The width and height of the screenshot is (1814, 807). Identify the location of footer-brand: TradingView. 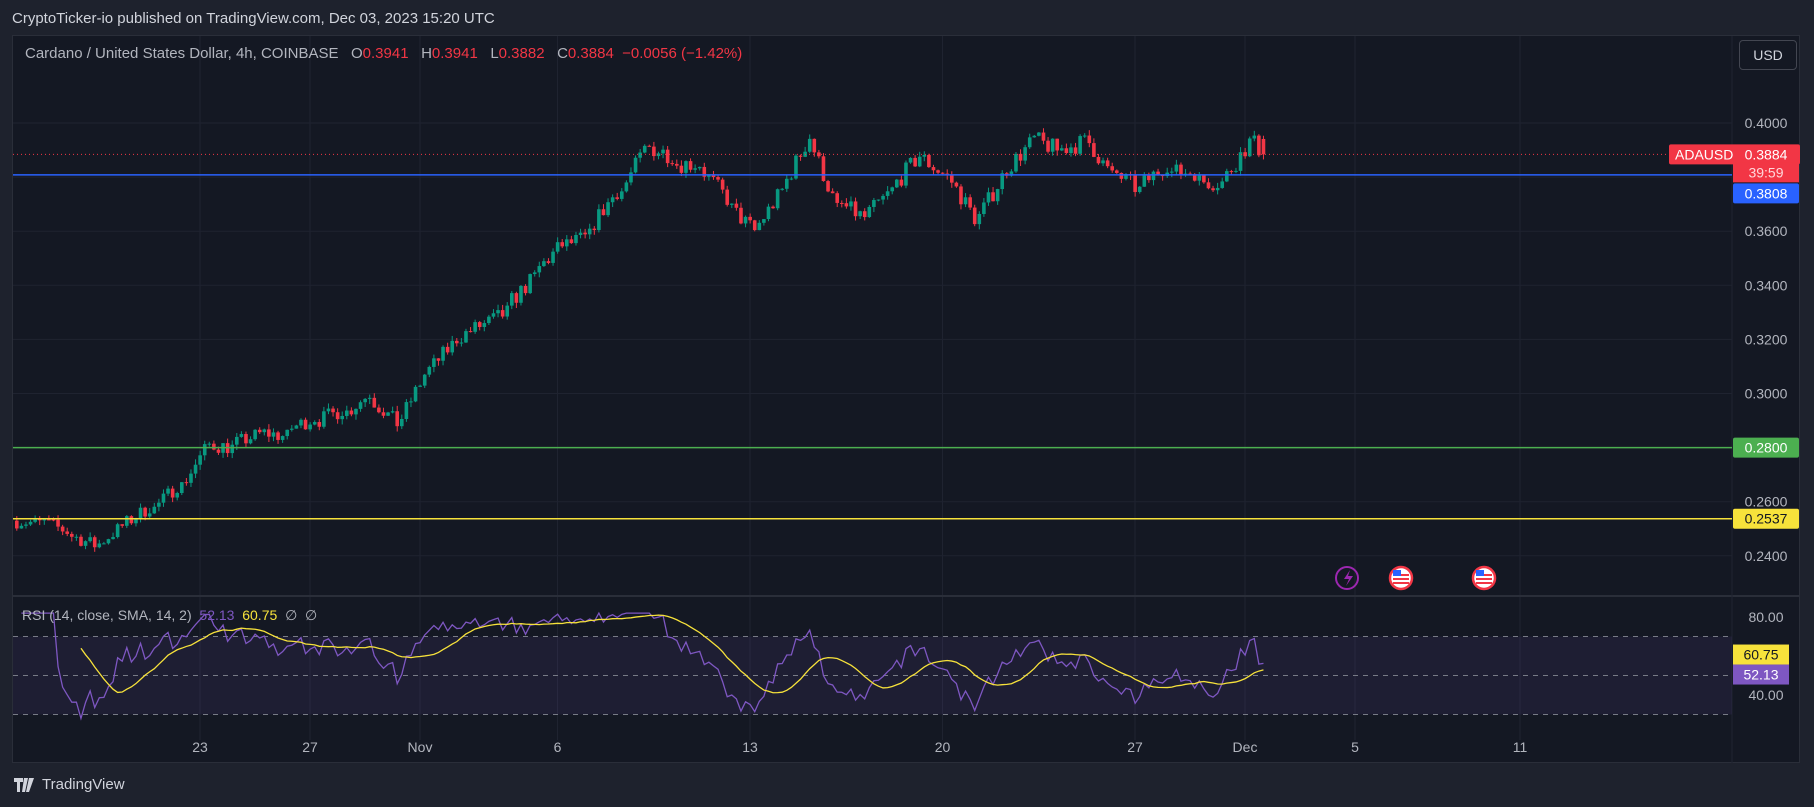
(83, 784).